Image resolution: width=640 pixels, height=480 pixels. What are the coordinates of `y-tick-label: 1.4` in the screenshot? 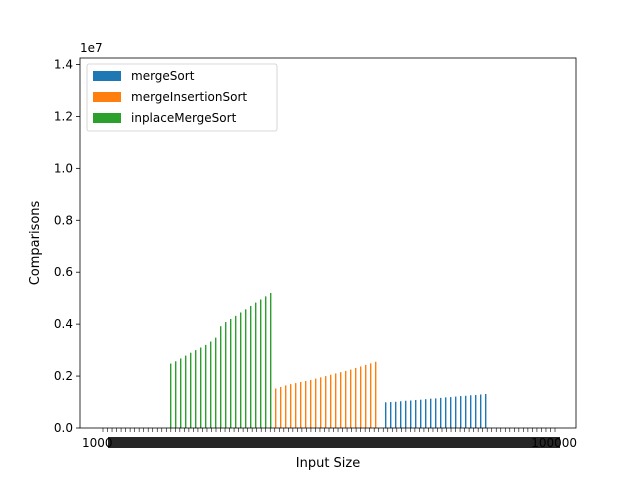 It's located at (63, 64).